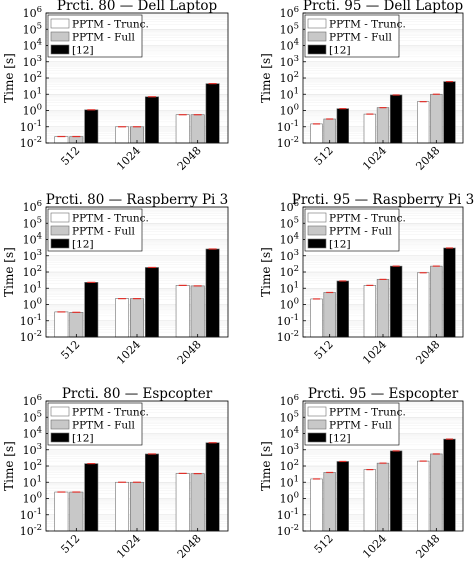 This screenshot has width=474, height=565. I want to click on panel-title: Prcti. 80 — Raspberry Pi 3, so click(137, 200).